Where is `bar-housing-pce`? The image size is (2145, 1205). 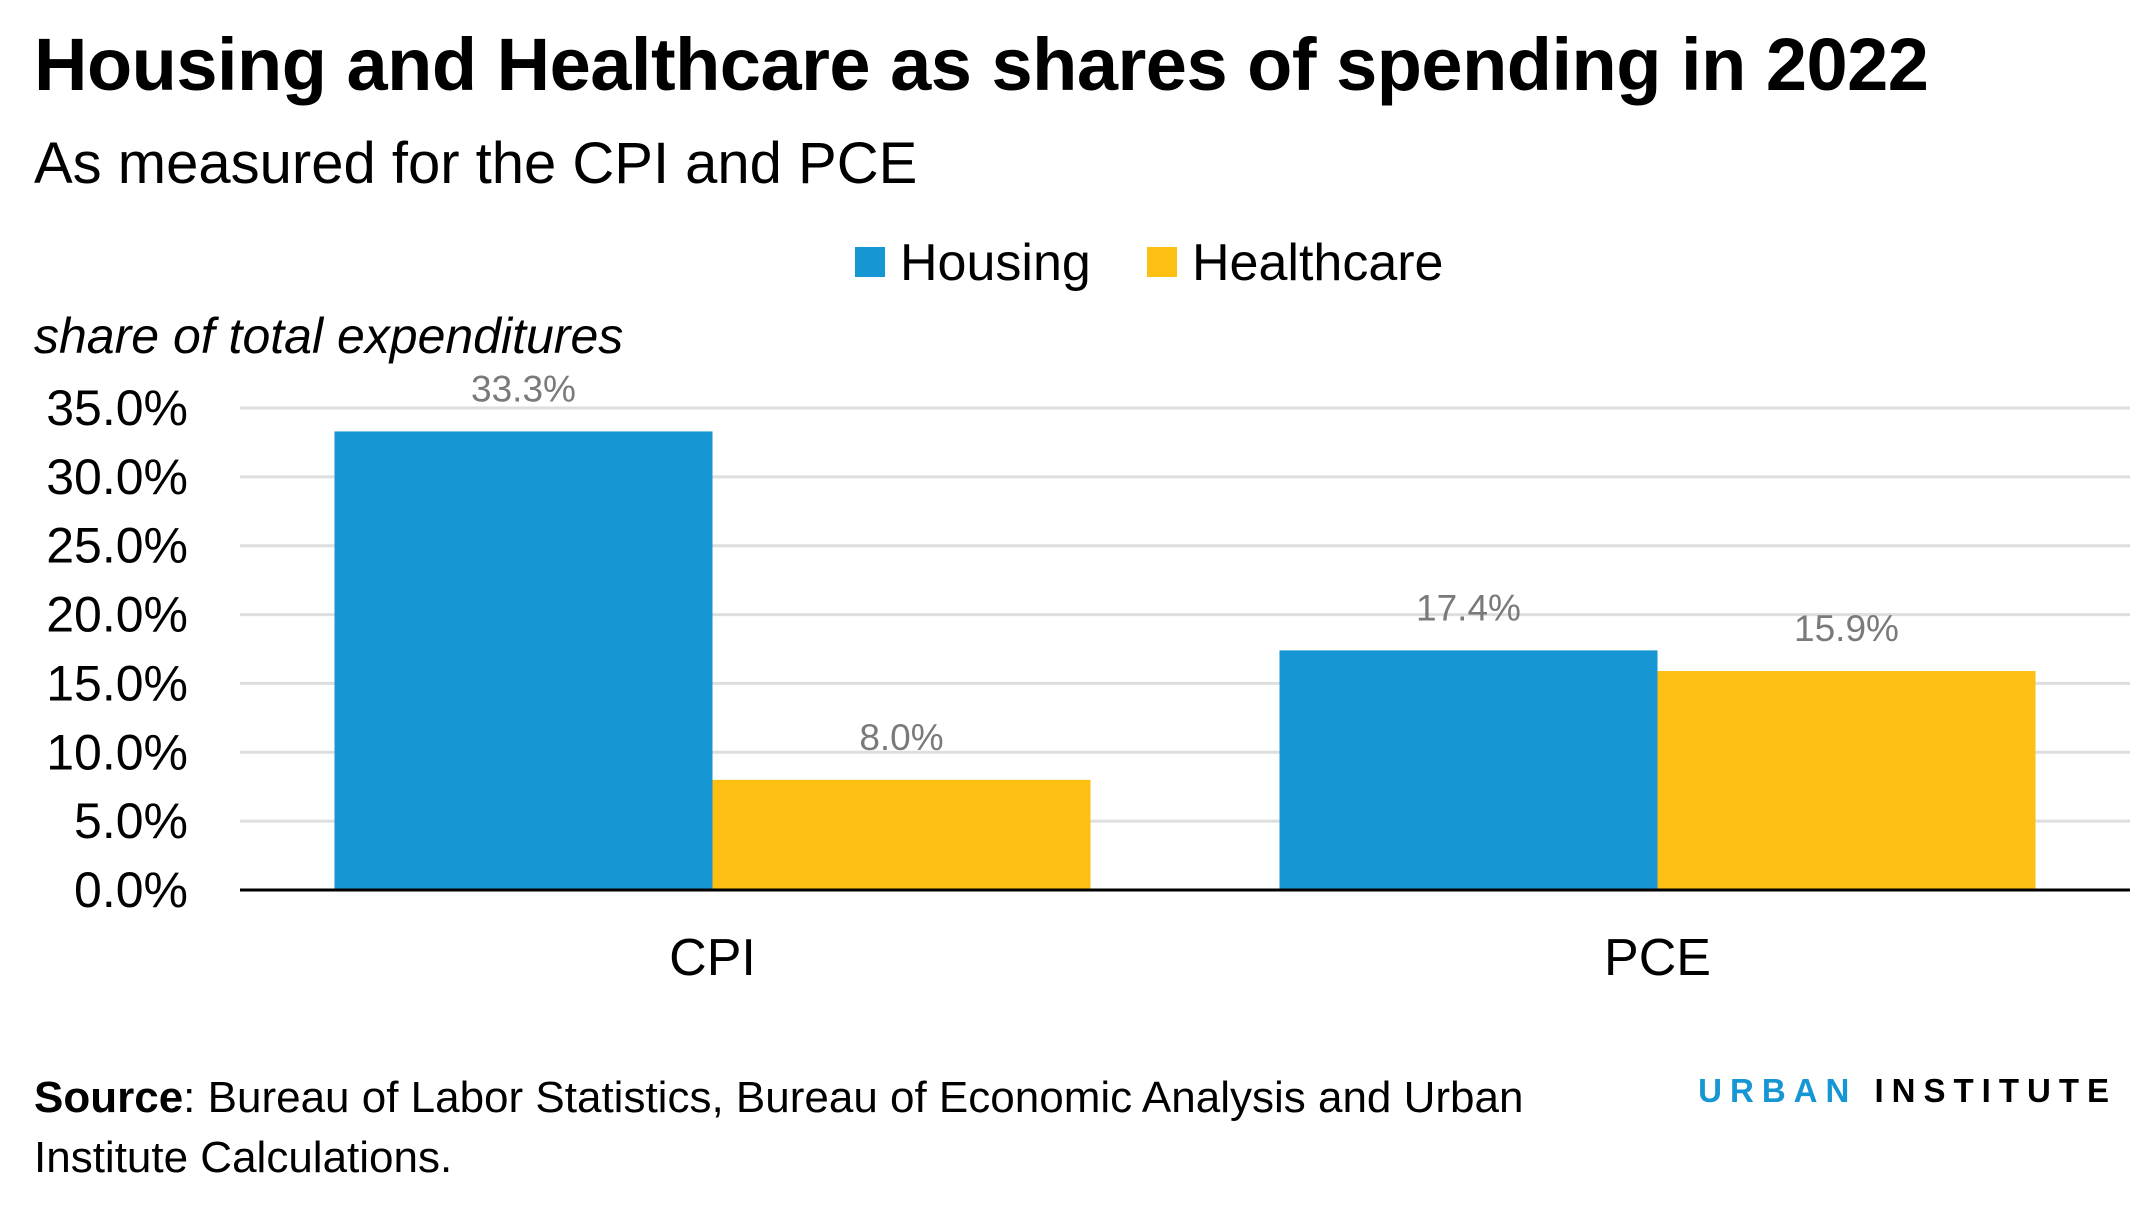
bar-housing-pce is located at coordinates (1468, 770).